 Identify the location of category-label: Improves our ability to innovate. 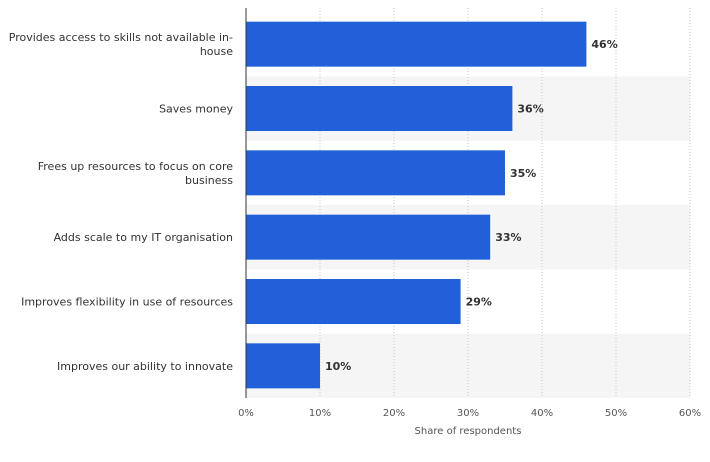
(145, 366).